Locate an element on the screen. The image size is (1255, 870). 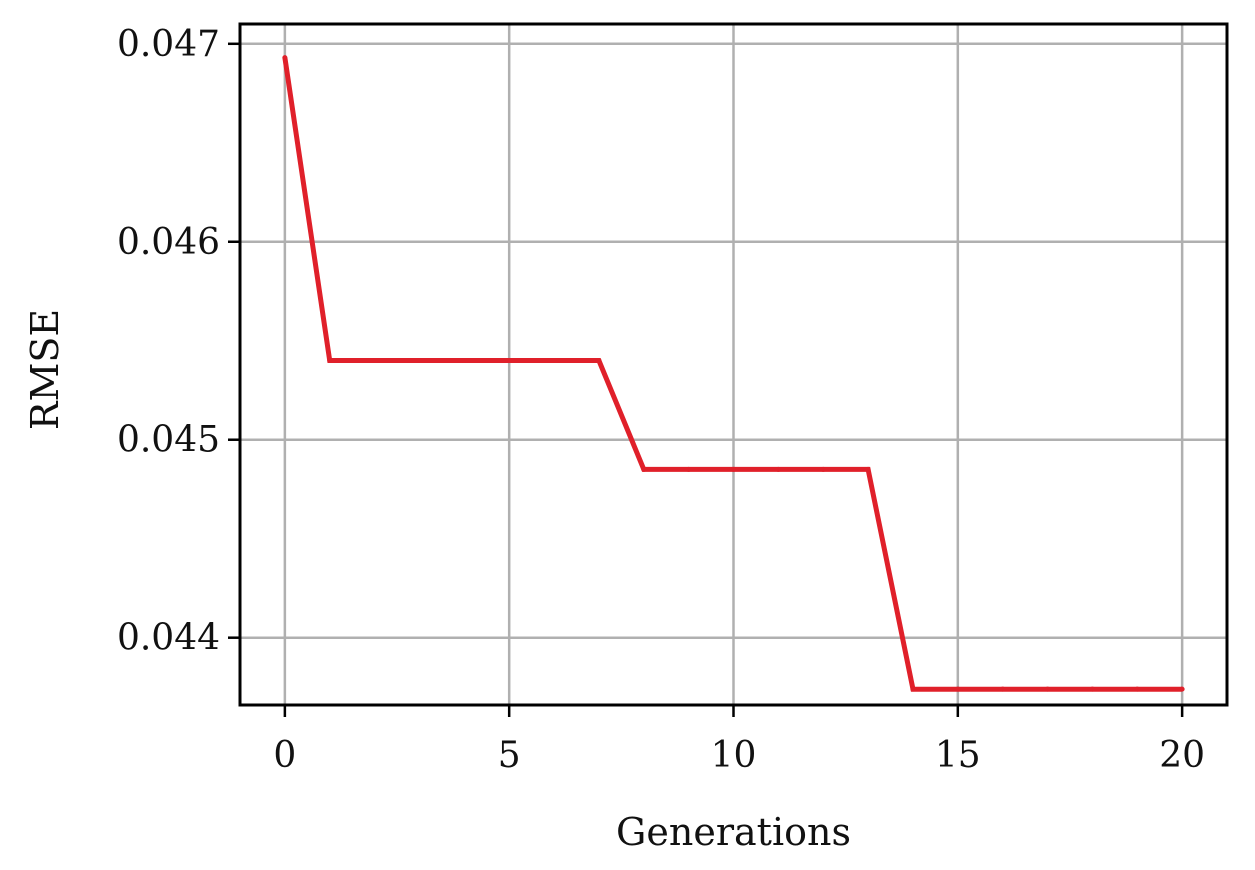
y-tick-label: 0.044 is located at coordinates (168, 638).